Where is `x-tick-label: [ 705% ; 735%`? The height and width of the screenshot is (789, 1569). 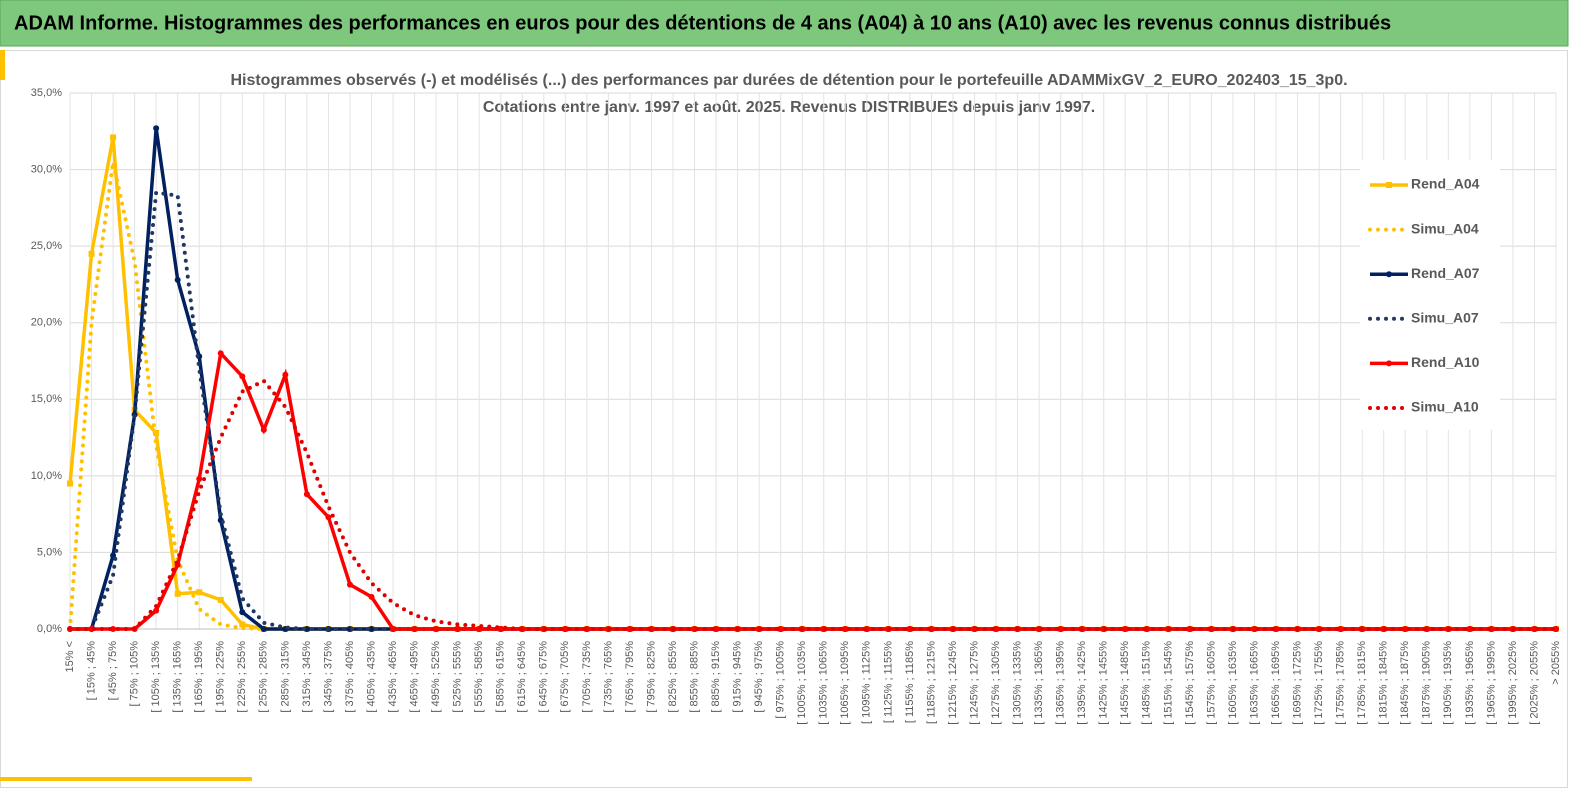 x-tick-label: [ 705% ; 735% is located at coordinates (587, 677).